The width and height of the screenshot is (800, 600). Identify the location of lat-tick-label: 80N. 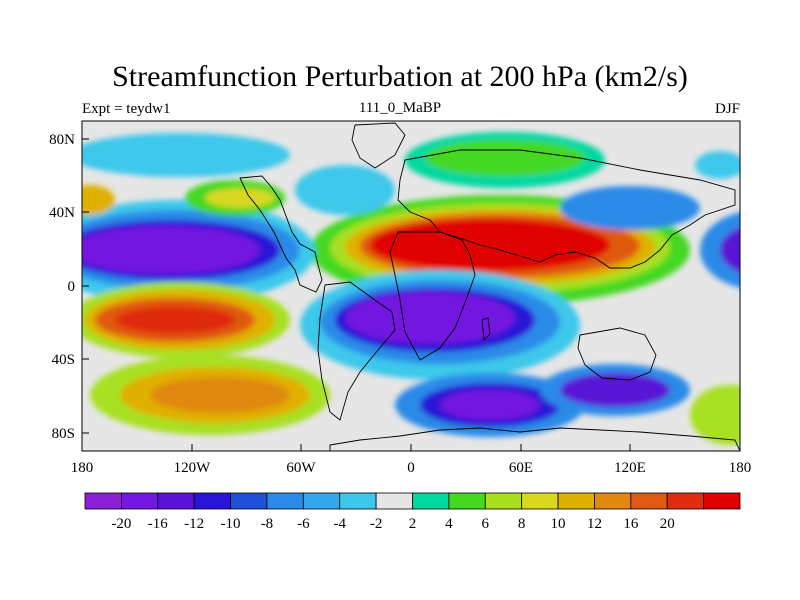
(62, 140).